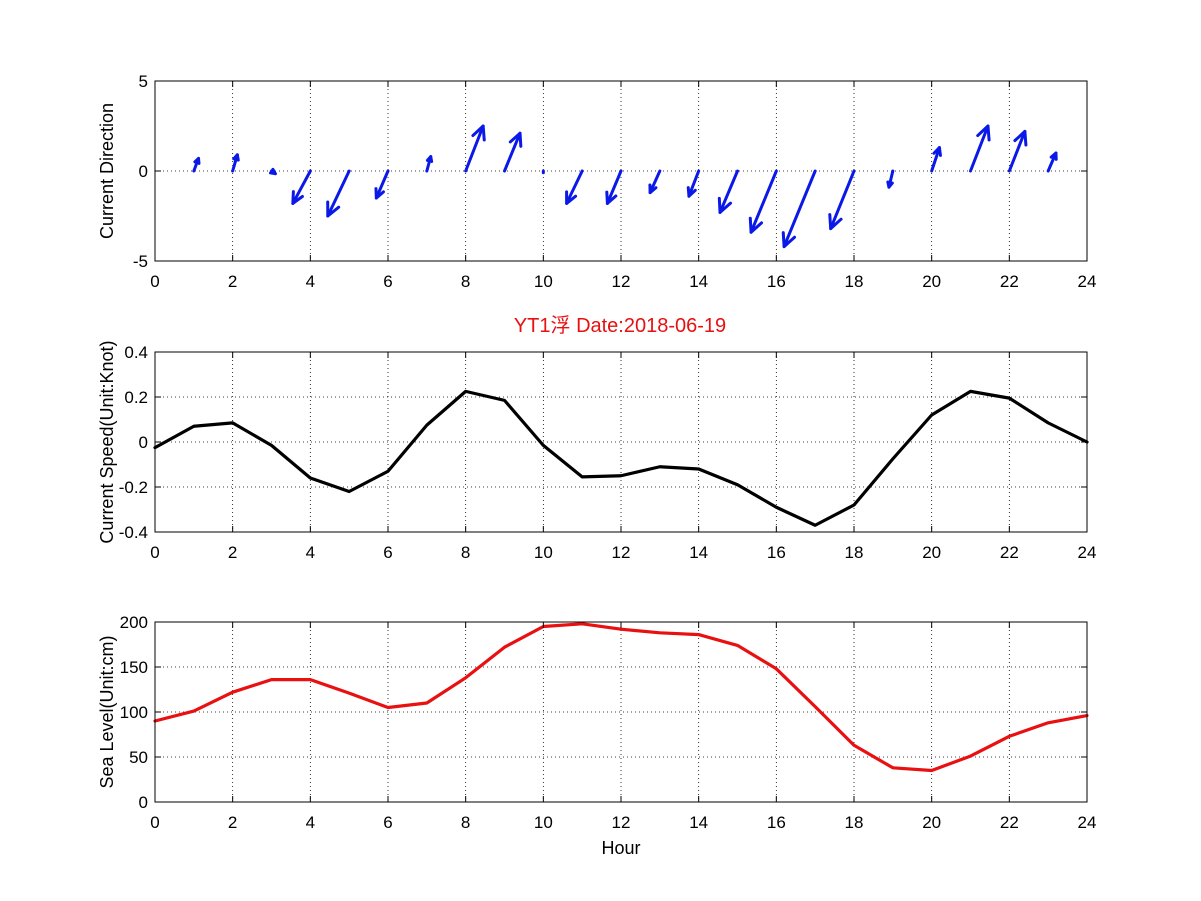 The height and width of the screenshot is (901, 1201). Describe the element at coordinates (154, 822) in the screenshot. I see `sea-level-x-tick-label: 0` at that location.